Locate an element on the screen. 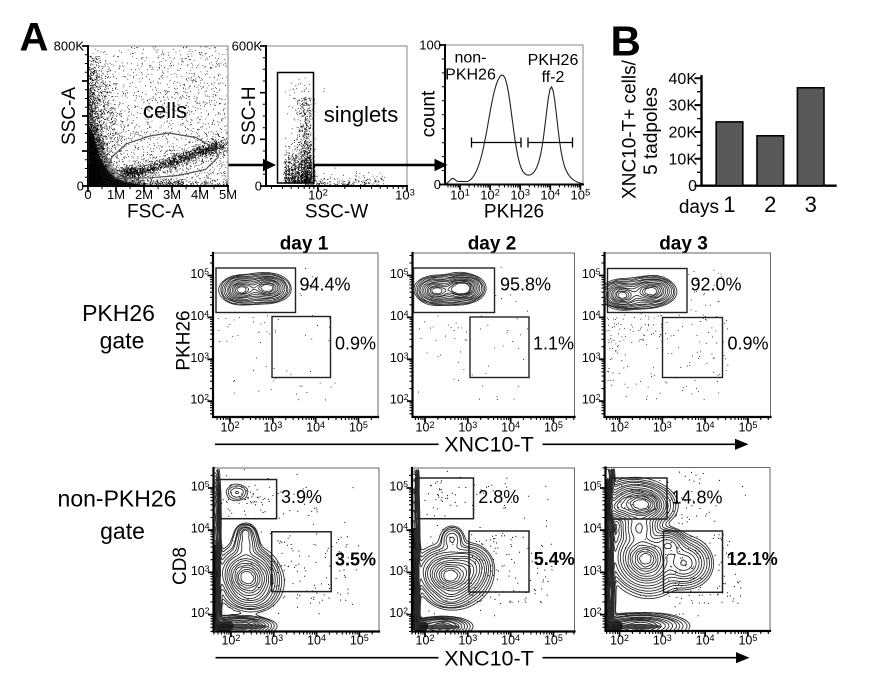 This screenshot has height=676, width=877. svg-text: days is located at coordinates (699, 207).